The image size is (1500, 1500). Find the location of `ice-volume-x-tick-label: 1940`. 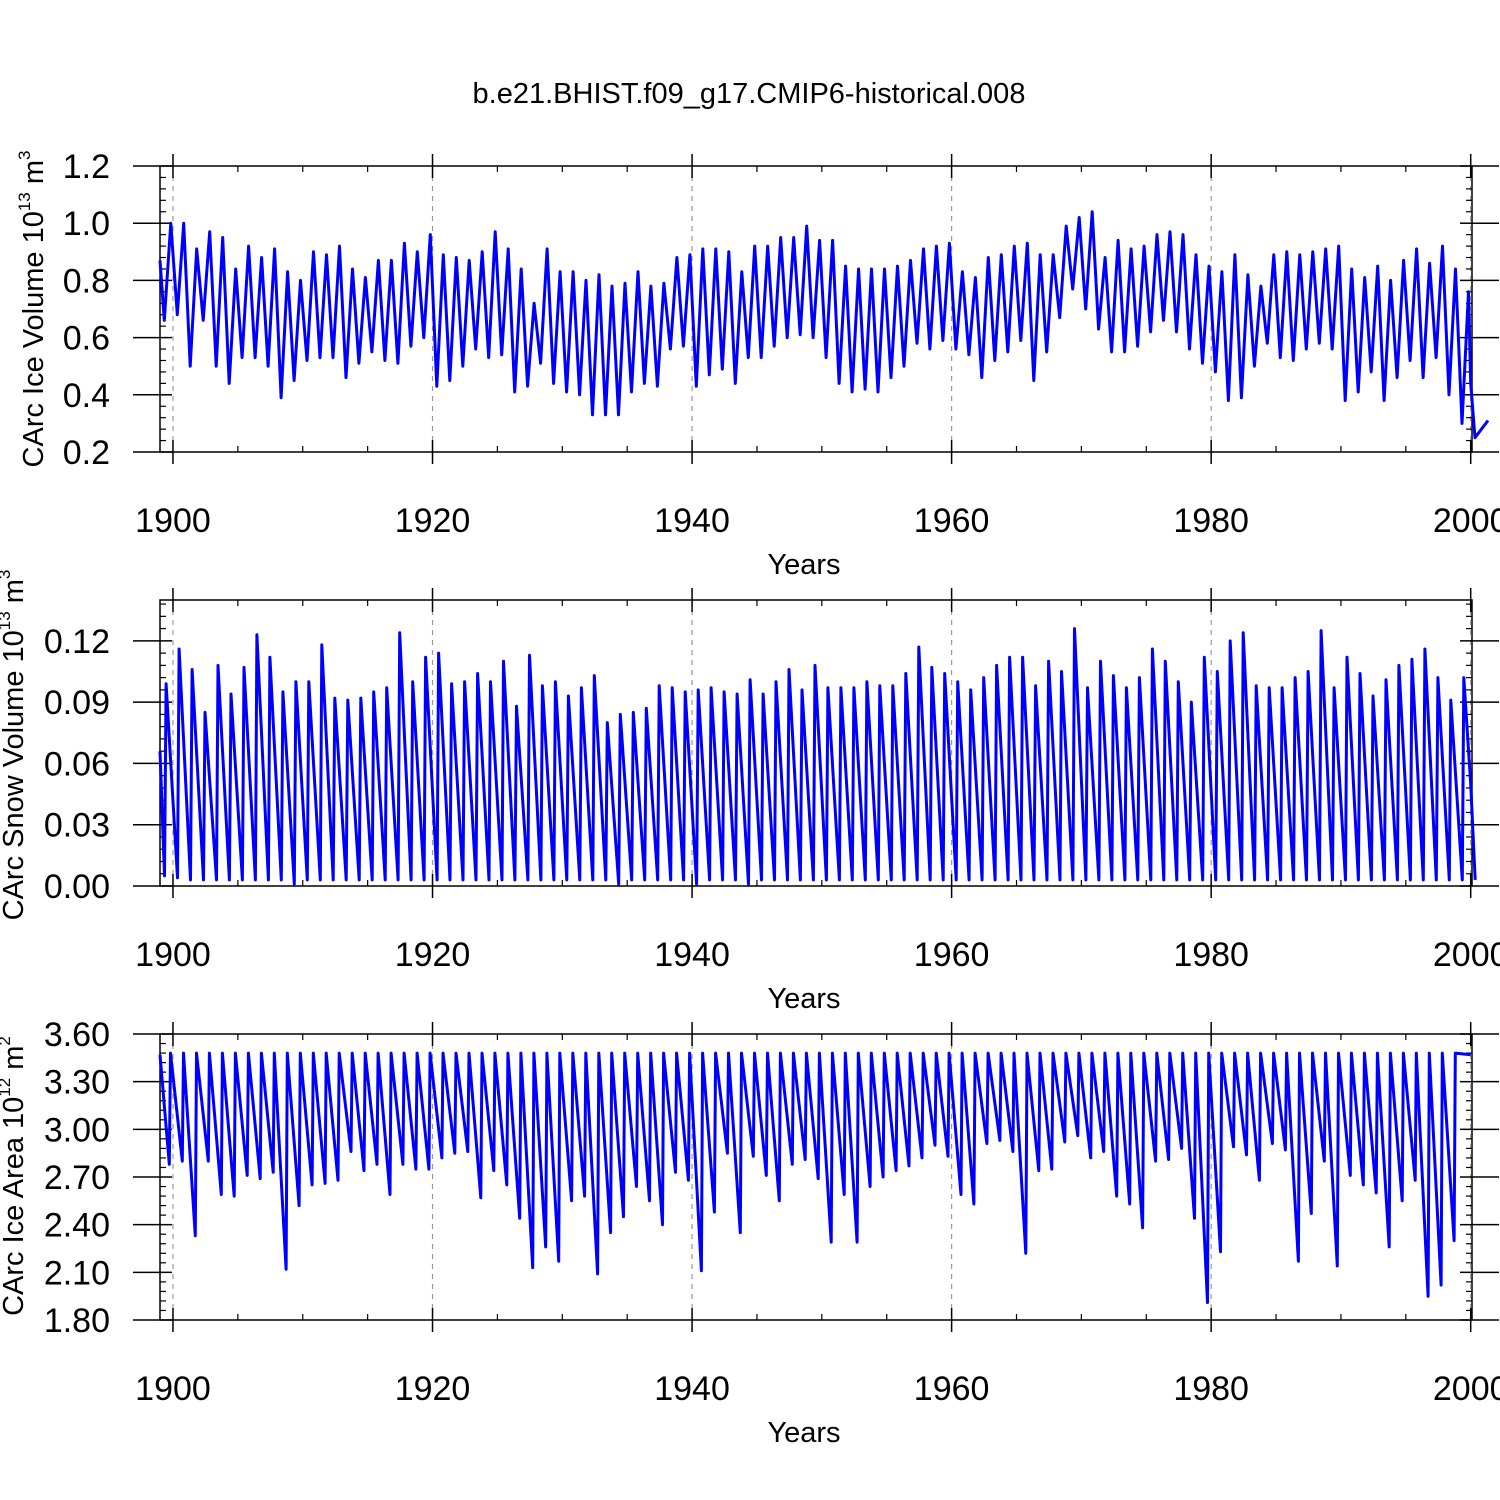

ice-volume-x-tick-label: 1940 is located at coordinates (692, 521).